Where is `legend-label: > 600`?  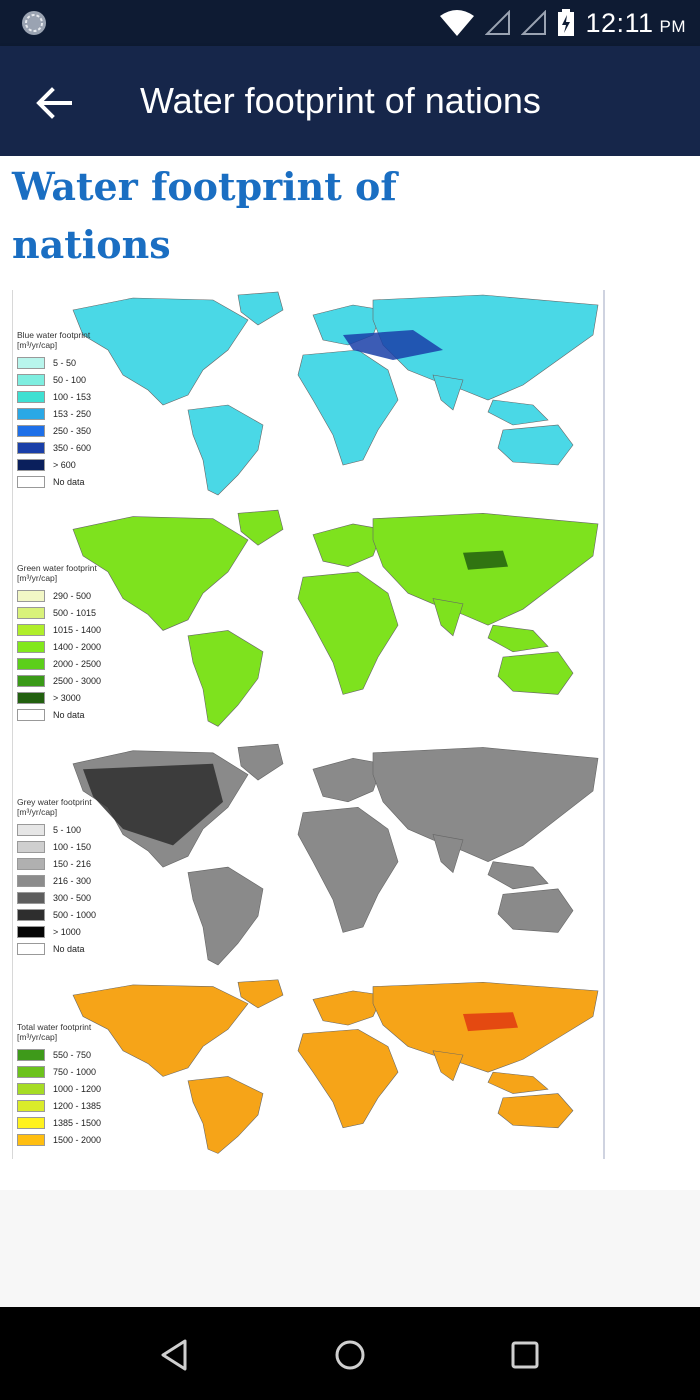 legend-label: > 600 is located at coordinates (64, 464).